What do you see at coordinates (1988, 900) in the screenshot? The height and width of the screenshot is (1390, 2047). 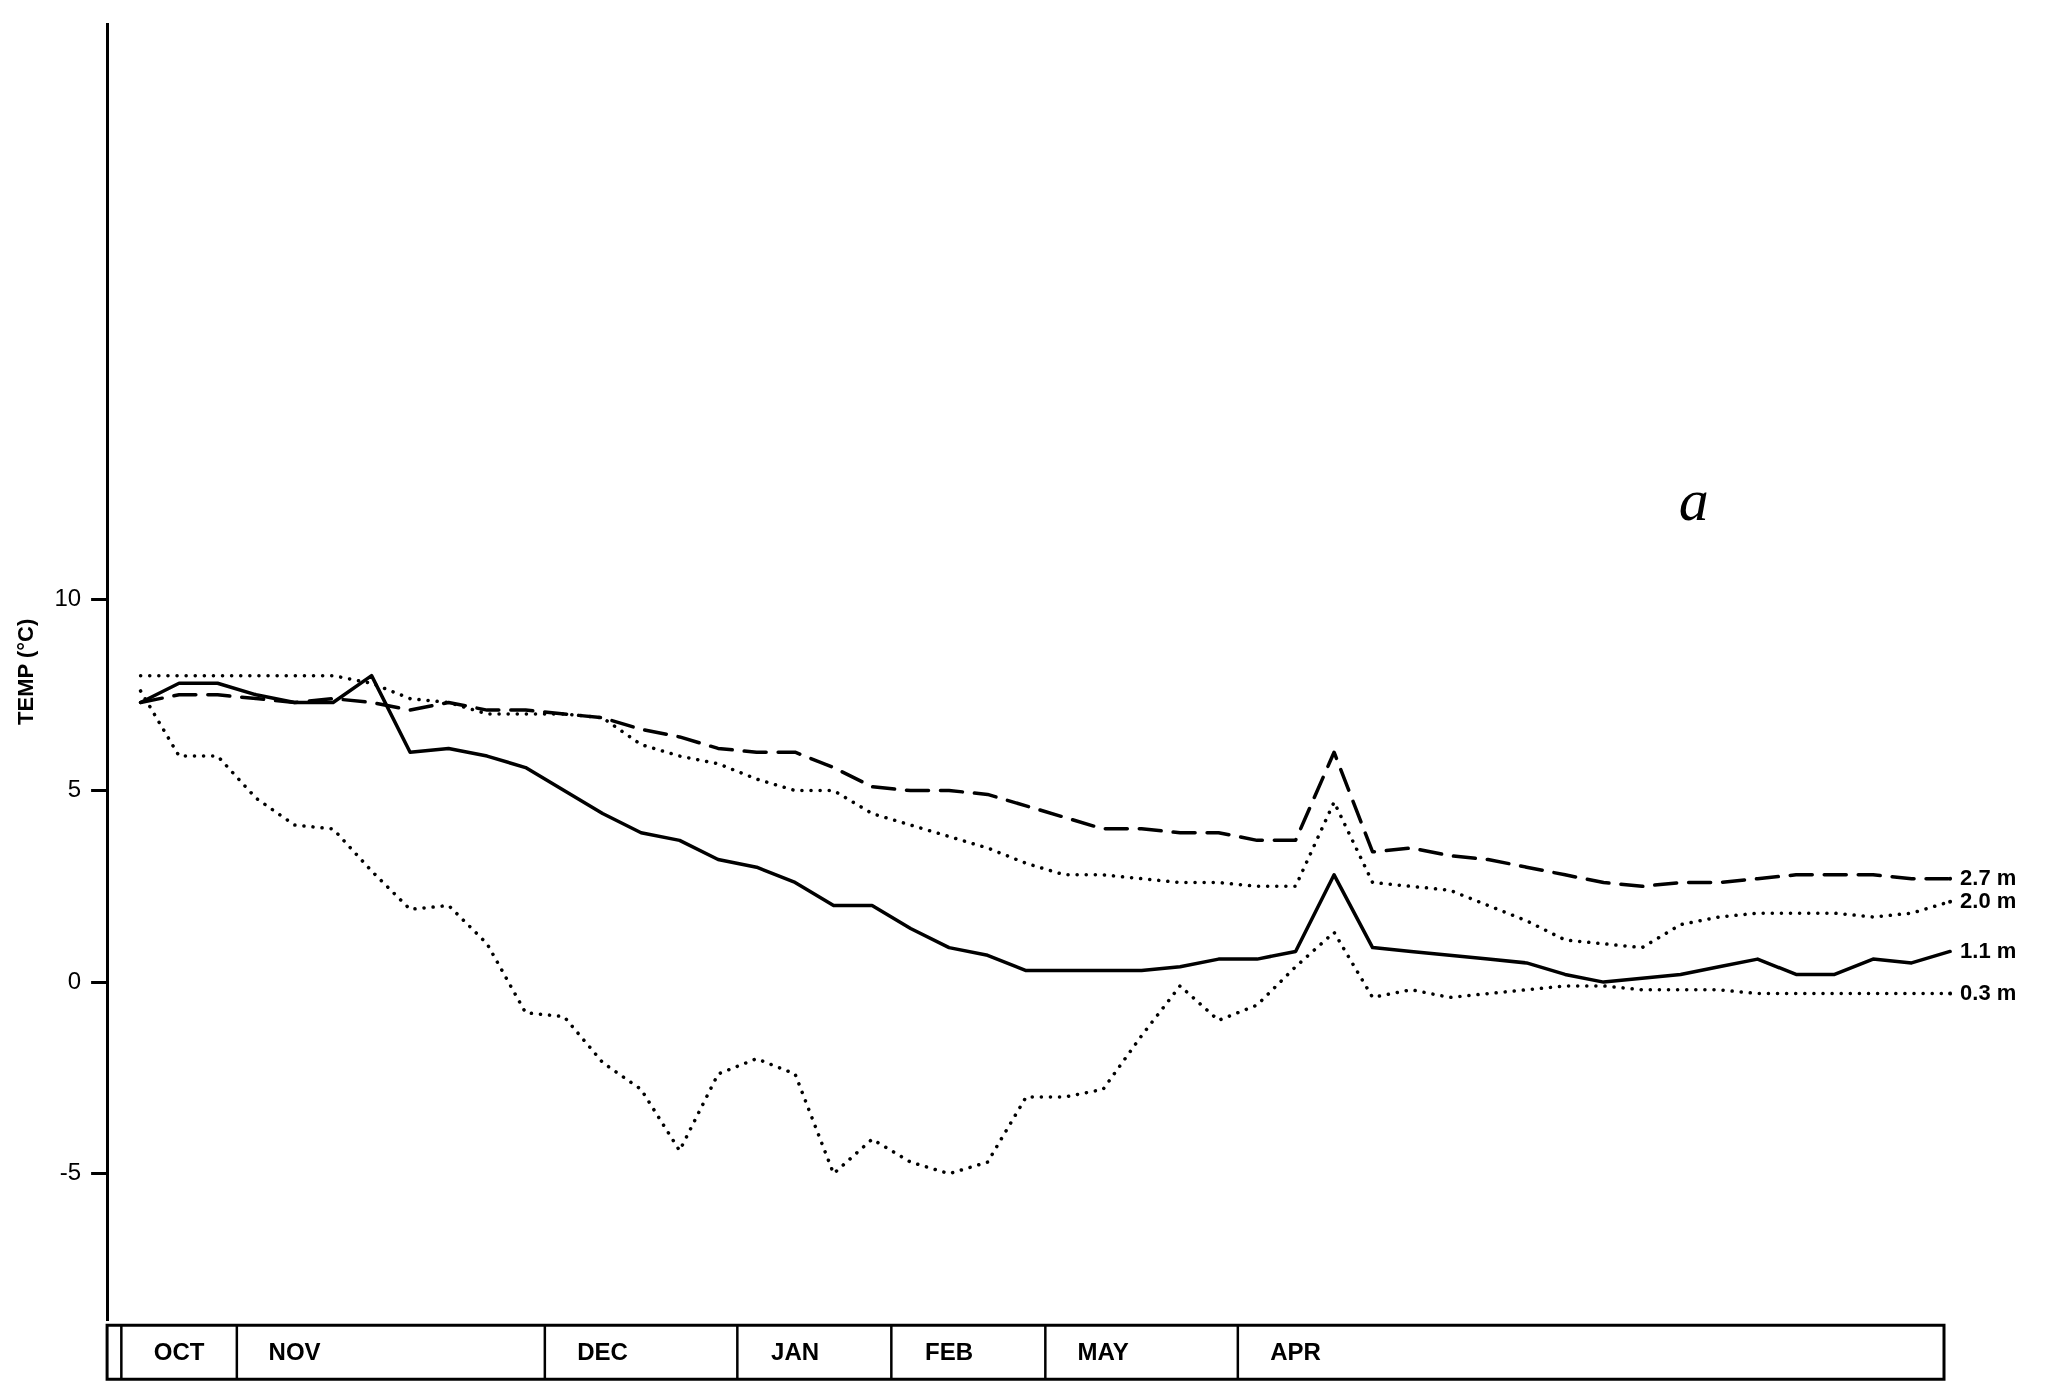 I see `series-label: 2.0 m` at bounding box center [1988, 900].